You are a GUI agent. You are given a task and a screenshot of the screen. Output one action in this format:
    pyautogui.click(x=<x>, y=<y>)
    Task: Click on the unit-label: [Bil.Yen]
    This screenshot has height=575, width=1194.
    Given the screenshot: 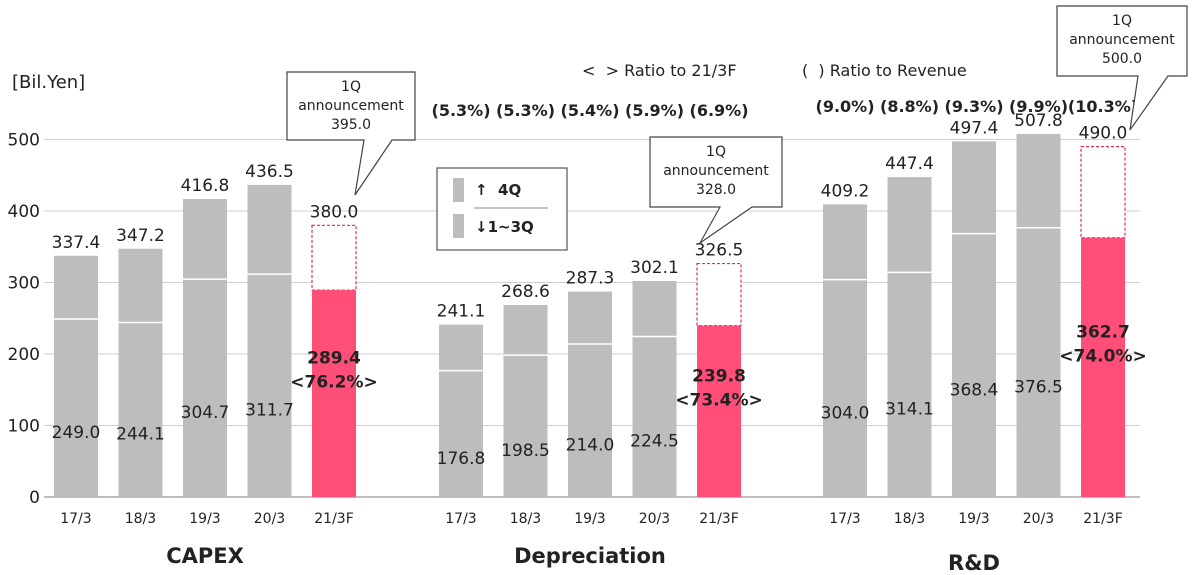 What is the action you would take?
    pyautogui.click(x=48, y=82)
    